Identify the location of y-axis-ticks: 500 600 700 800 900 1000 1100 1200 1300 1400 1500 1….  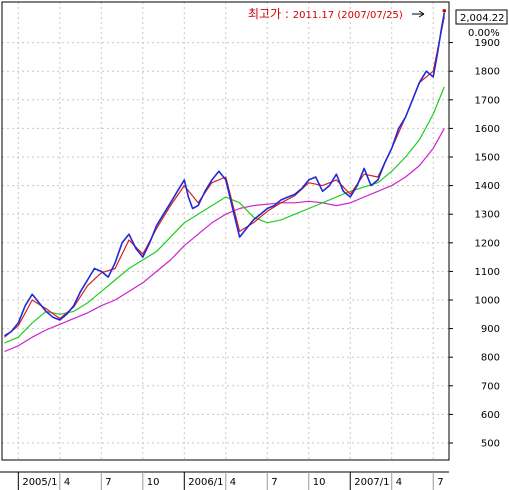
(474, 244).